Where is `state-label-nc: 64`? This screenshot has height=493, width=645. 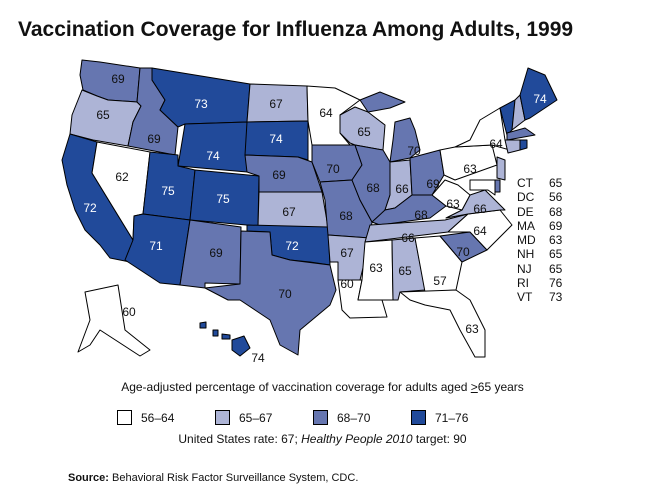
state-label-nc: 64 is located at coordinates (480, 231).